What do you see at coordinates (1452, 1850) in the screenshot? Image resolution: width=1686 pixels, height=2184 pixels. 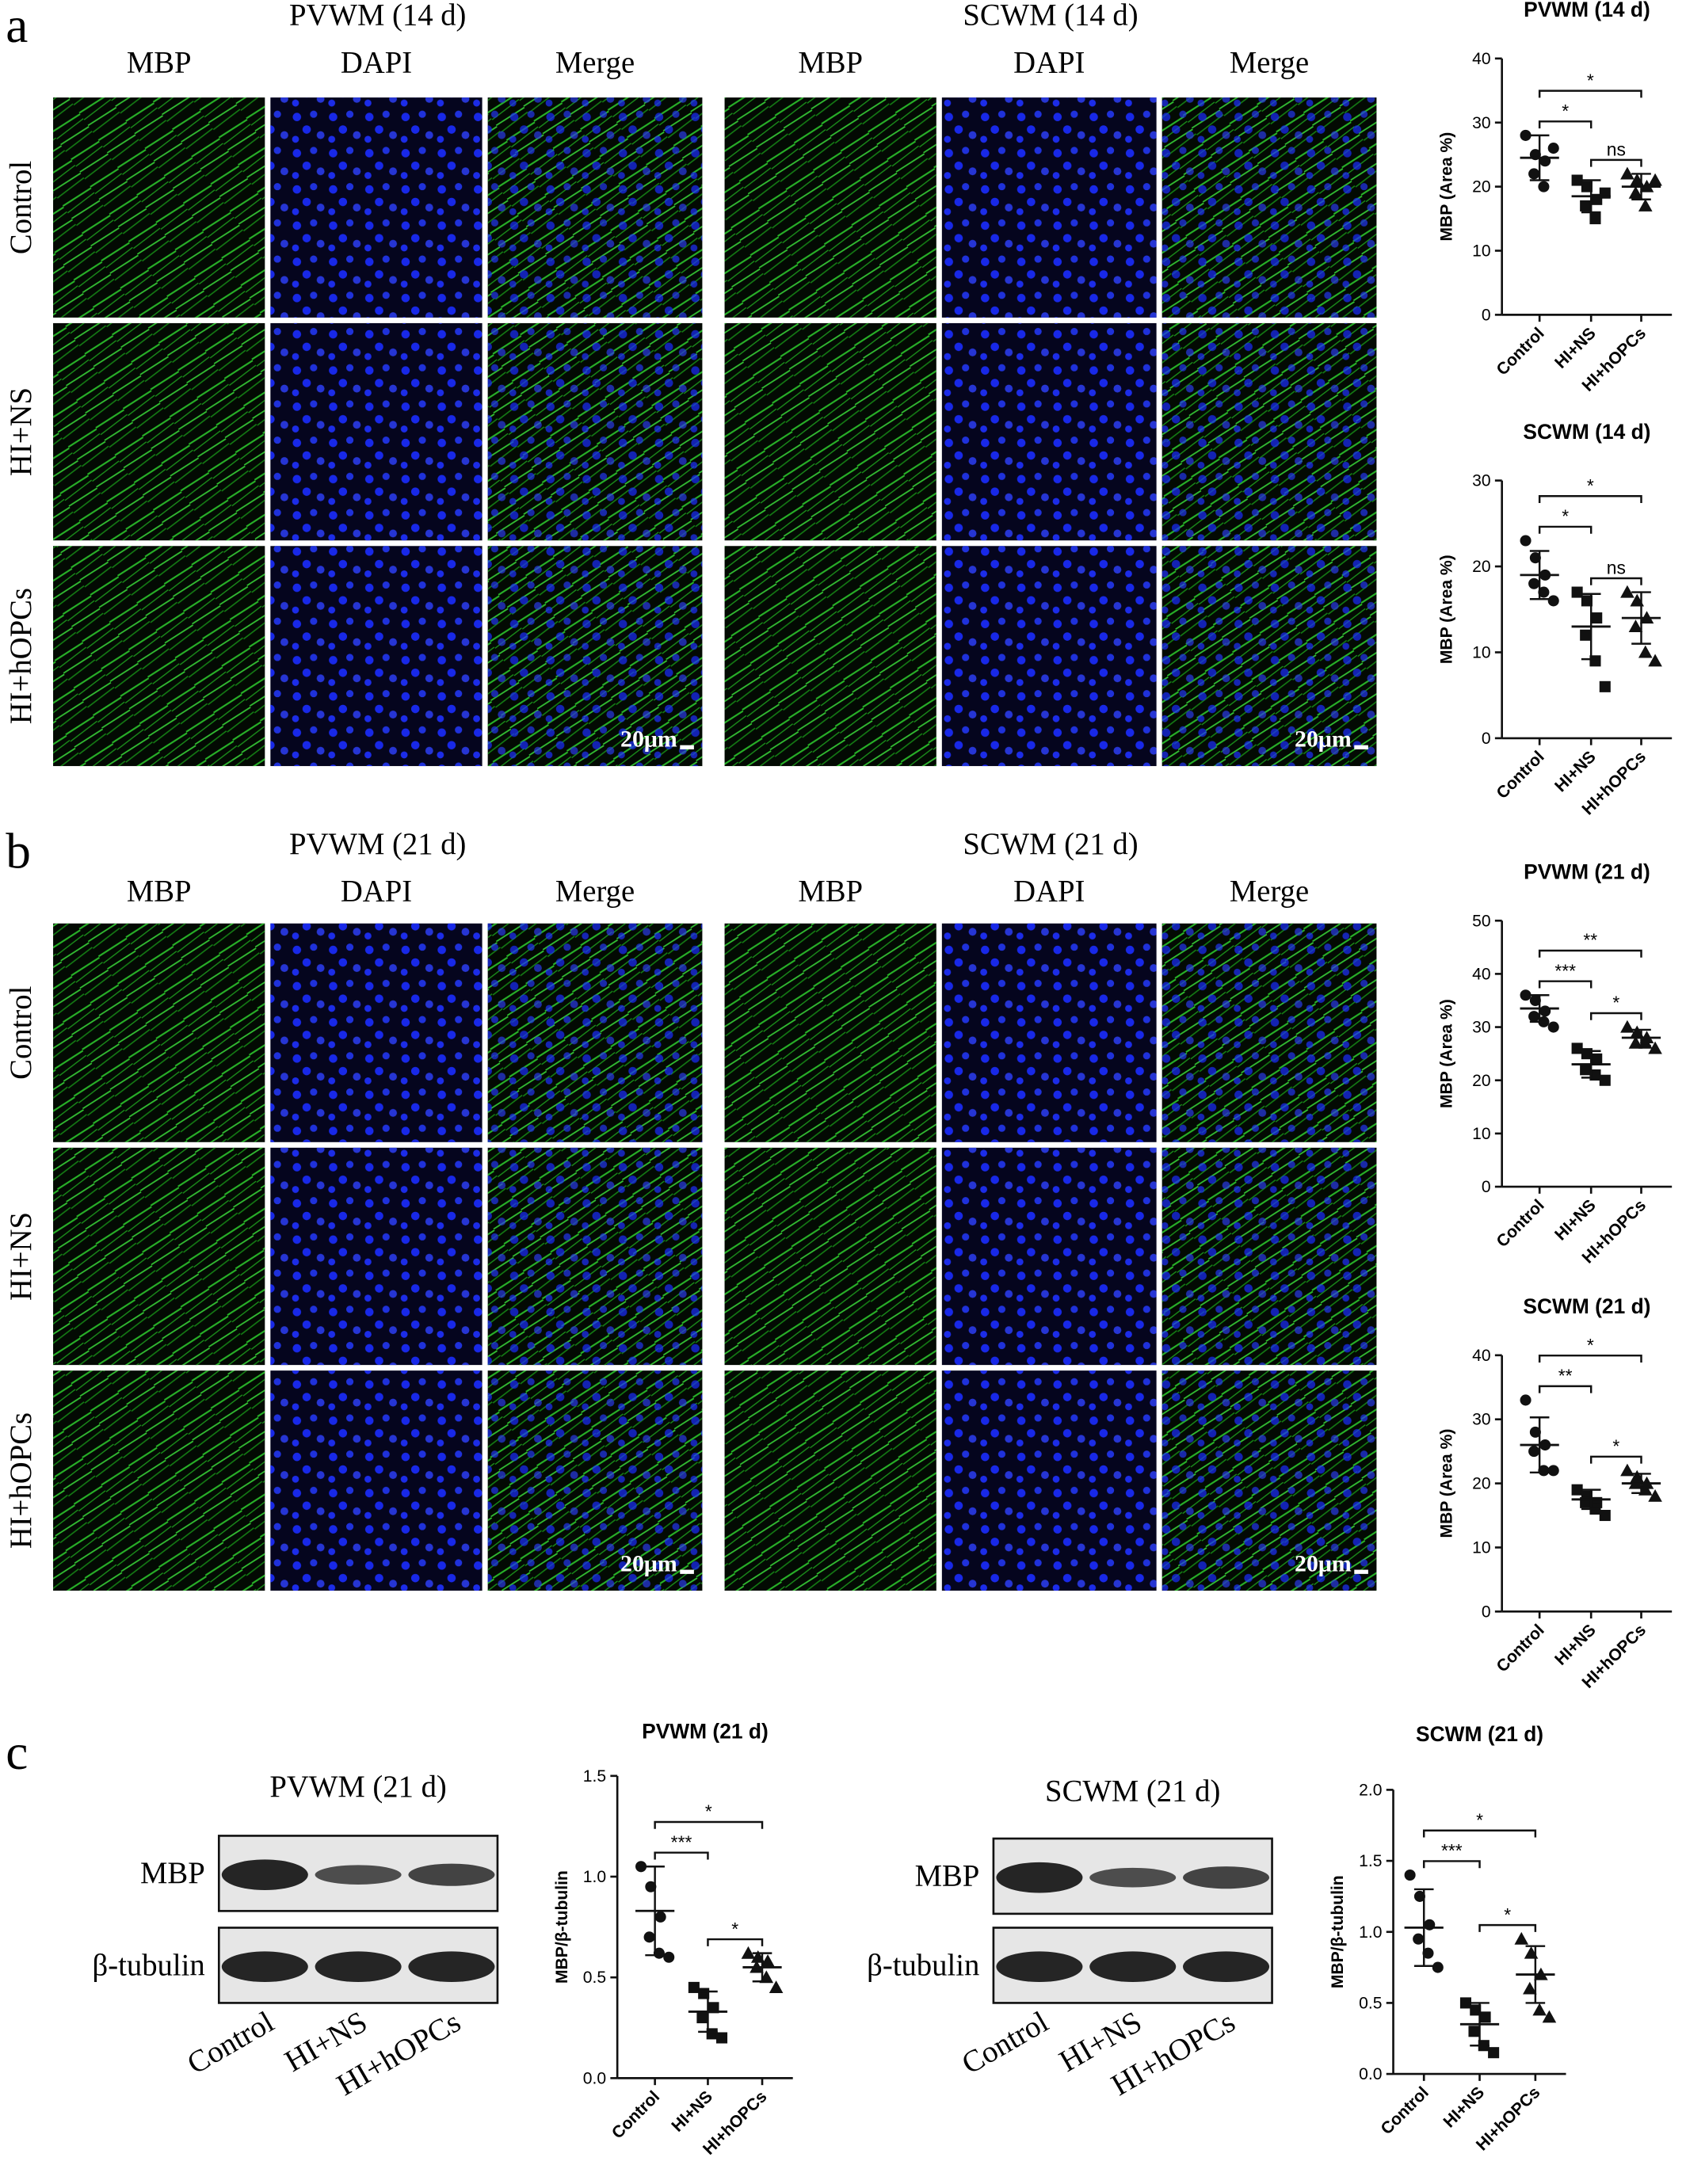 I see `significance-label: ***` at bounding box center [1452, 1850].